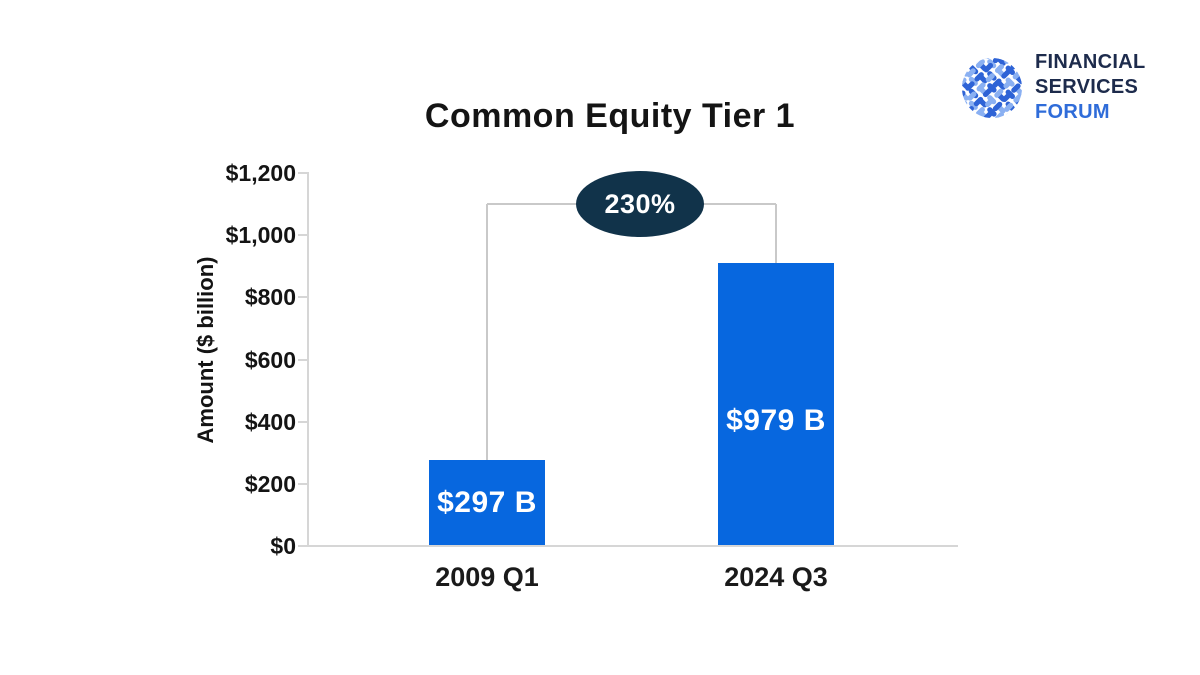 Image resolution: width=1200 pixels, height=675 pixels. I want to click on y-tick-label: $1,000, so click(260, 235).